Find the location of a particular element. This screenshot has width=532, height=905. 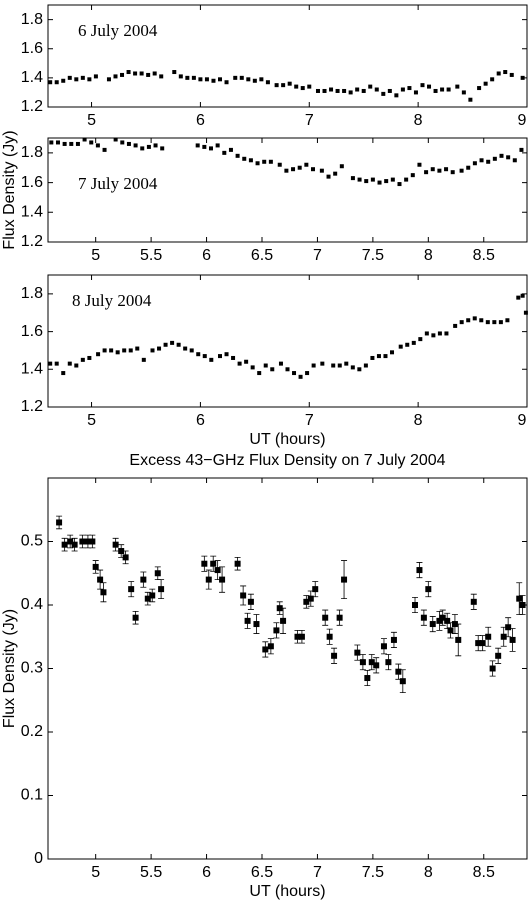

annotation: 7 July 2004 is located at coordinates (118, 183).